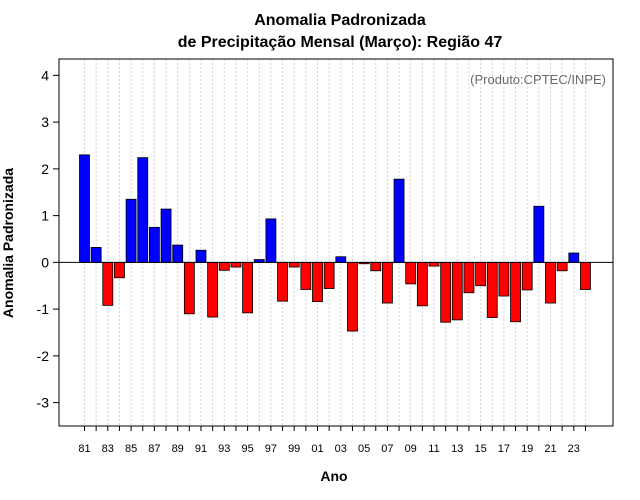 The image size is (640, 500). What do you see at coordinates (333, 476) in the screenshot?
I see `x-axis-title: Ano` at bounding box center [333, 476].